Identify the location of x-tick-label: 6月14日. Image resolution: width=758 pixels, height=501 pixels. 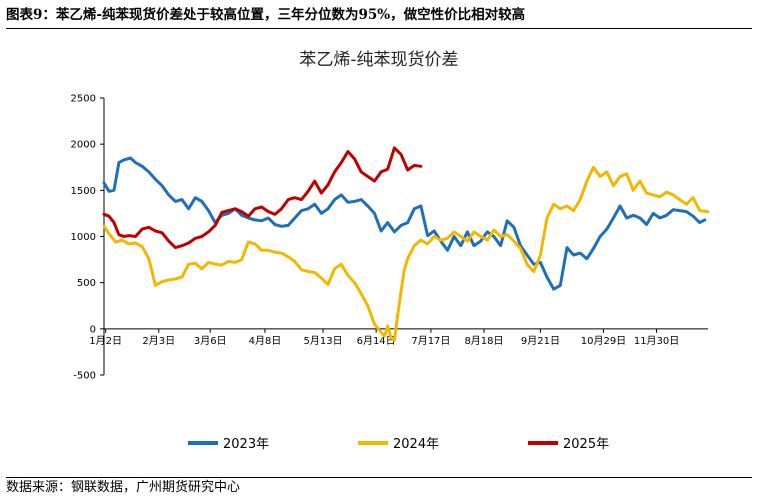
(376, 341).